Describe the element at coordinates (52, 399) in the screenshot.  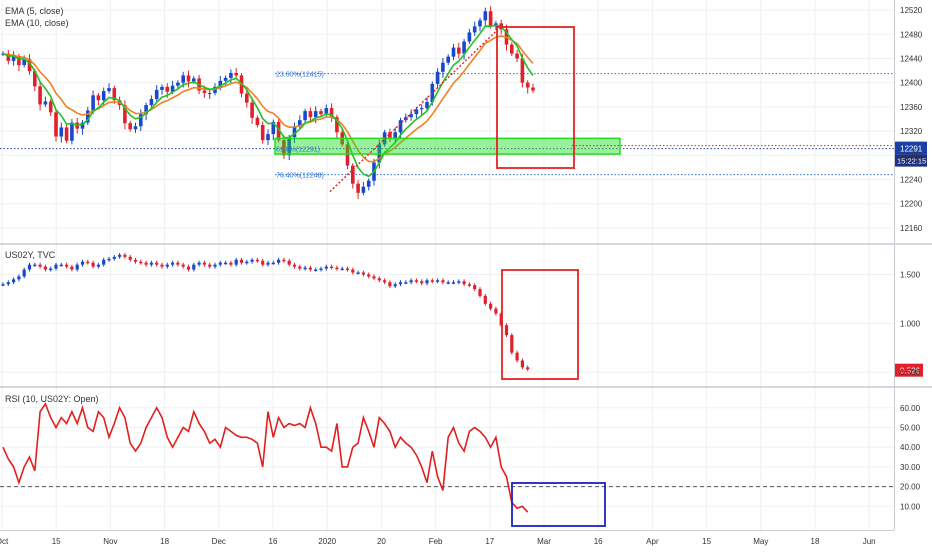
I see `legend-rsi: RSI (10, US02Y: Open)` at that location.